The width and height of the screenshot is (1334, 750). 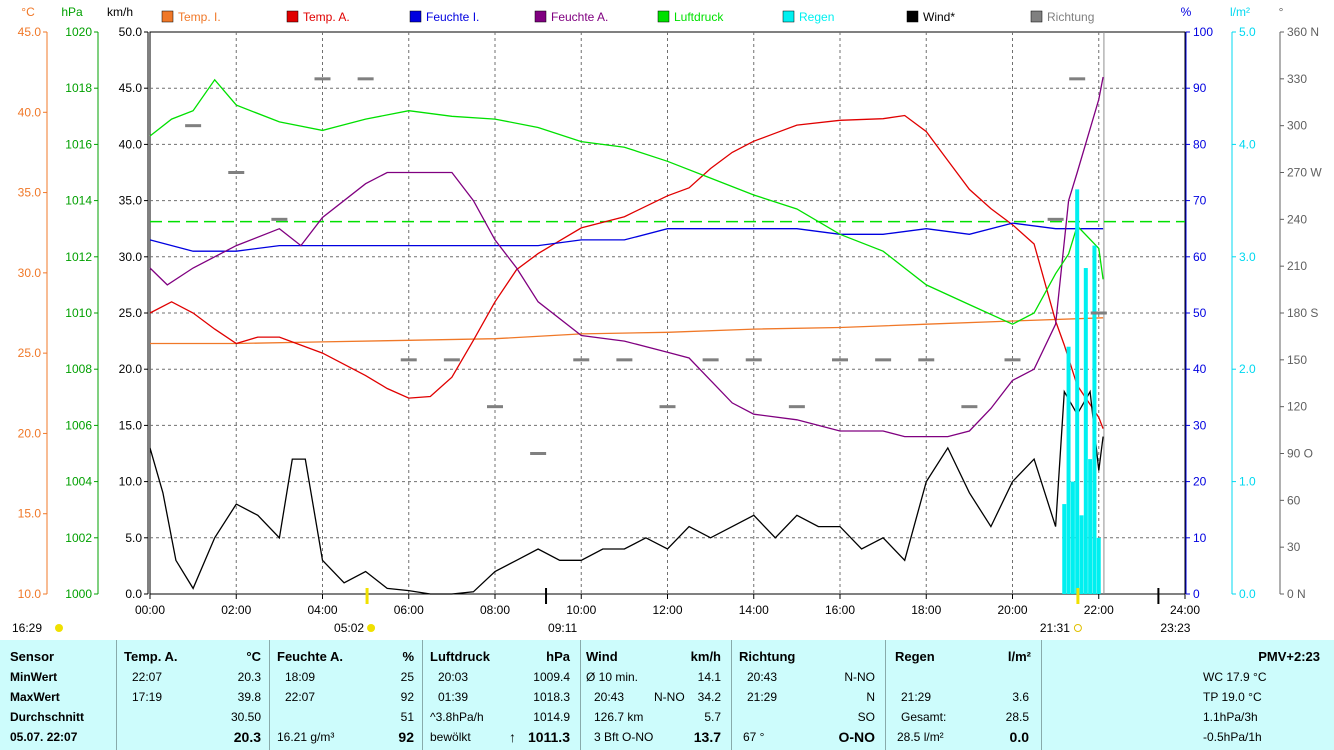 What do you see at coordinates (870, 697) in the screenshot?
I see `direction-r2-value: N` at bounding box center [870, 697].